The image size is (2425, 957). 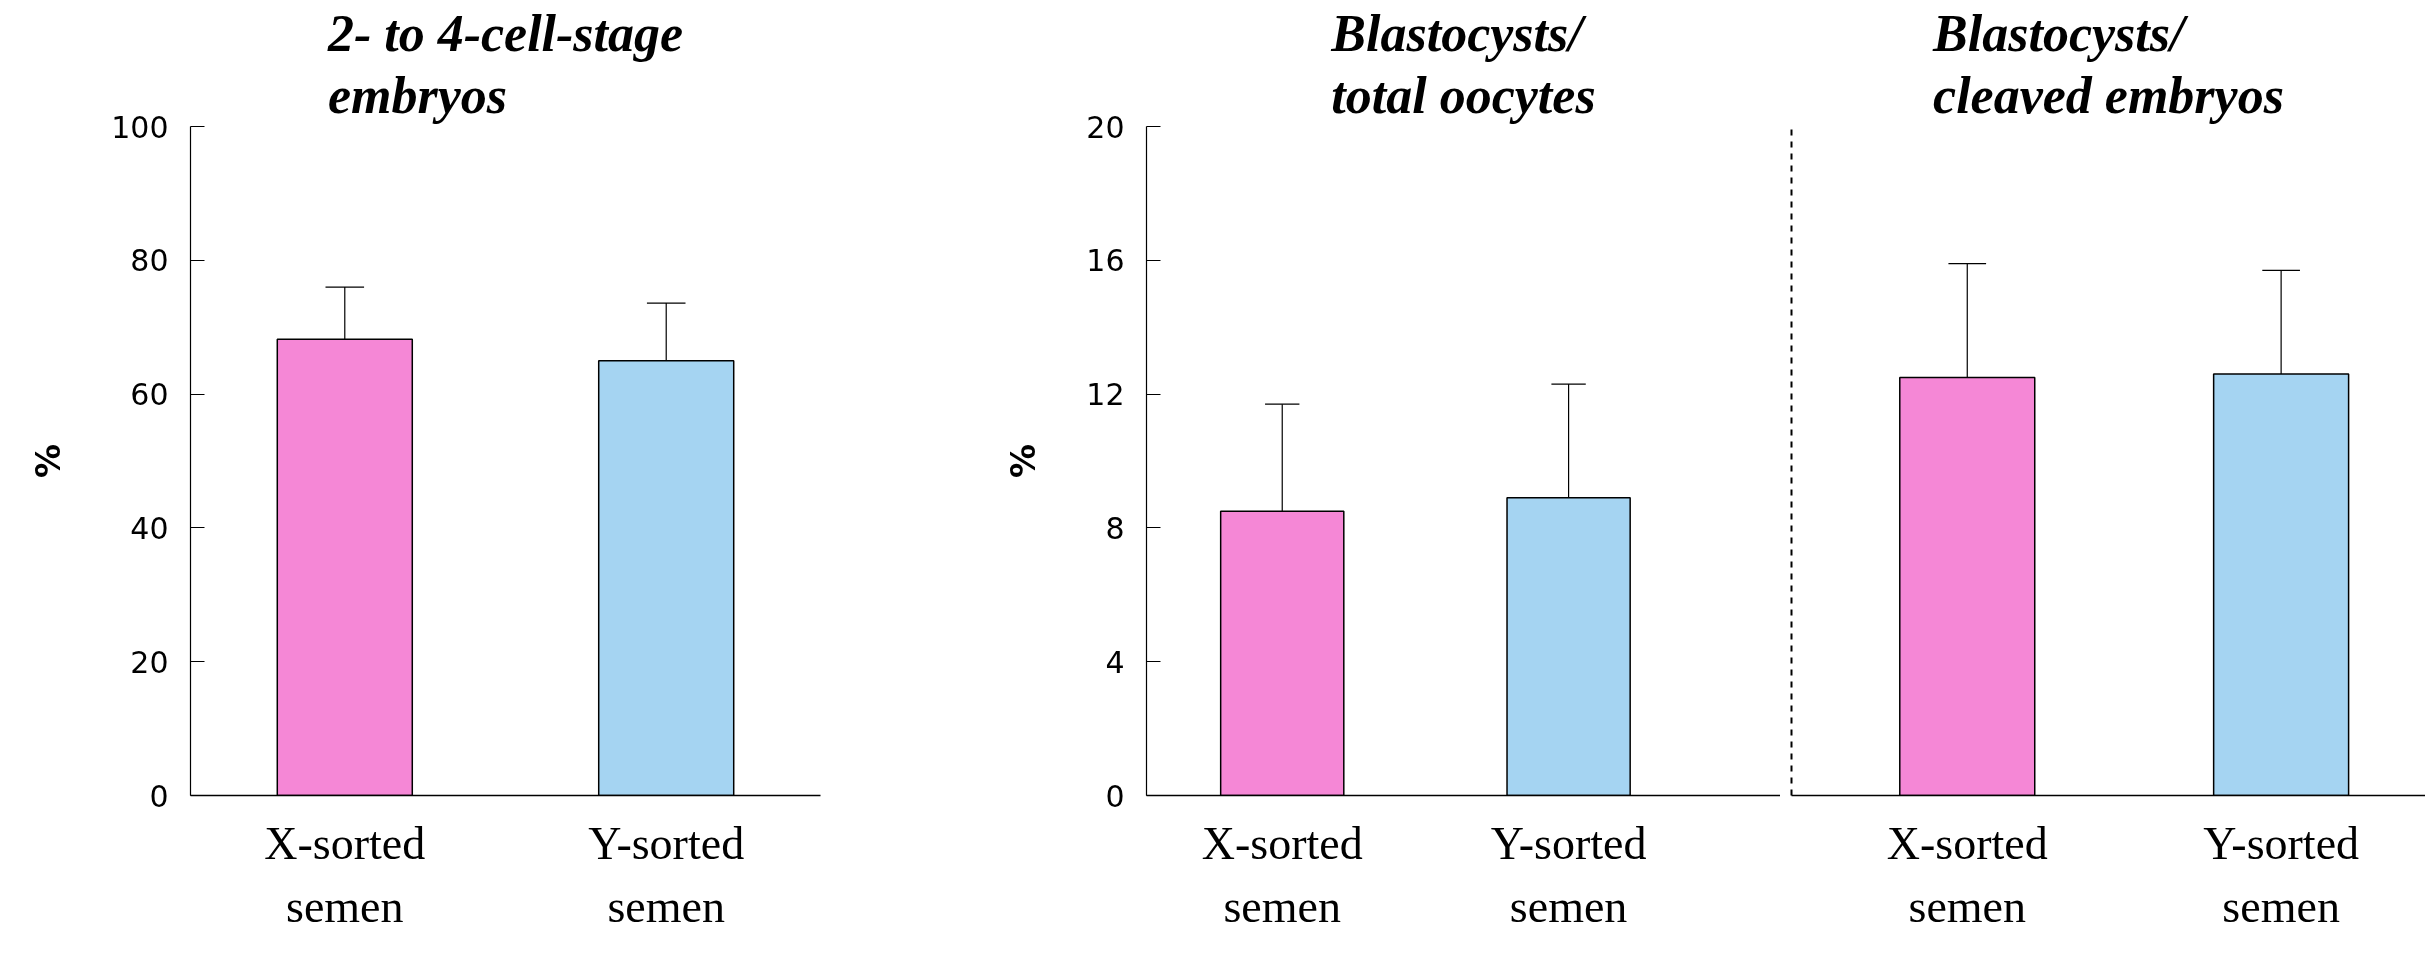 I want to click on y-tick-label: 4, so click(x=1115, y=662).